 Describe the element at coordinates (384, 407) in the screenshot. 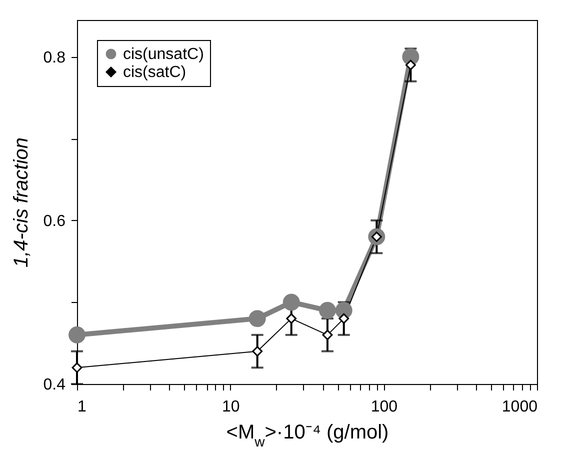

I see `x-tick-label: 100` at that location.